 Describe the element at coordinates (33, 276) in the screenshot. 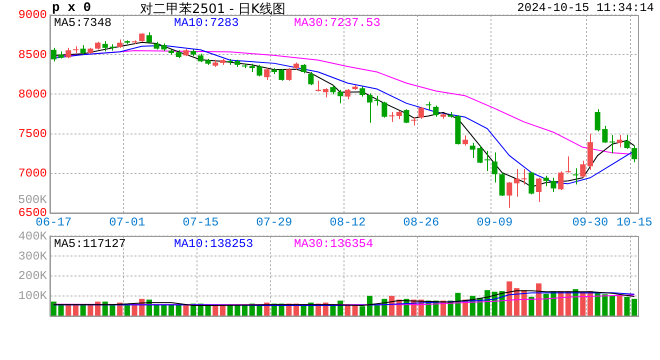

I see `y-tick-label: 200K` at that location.